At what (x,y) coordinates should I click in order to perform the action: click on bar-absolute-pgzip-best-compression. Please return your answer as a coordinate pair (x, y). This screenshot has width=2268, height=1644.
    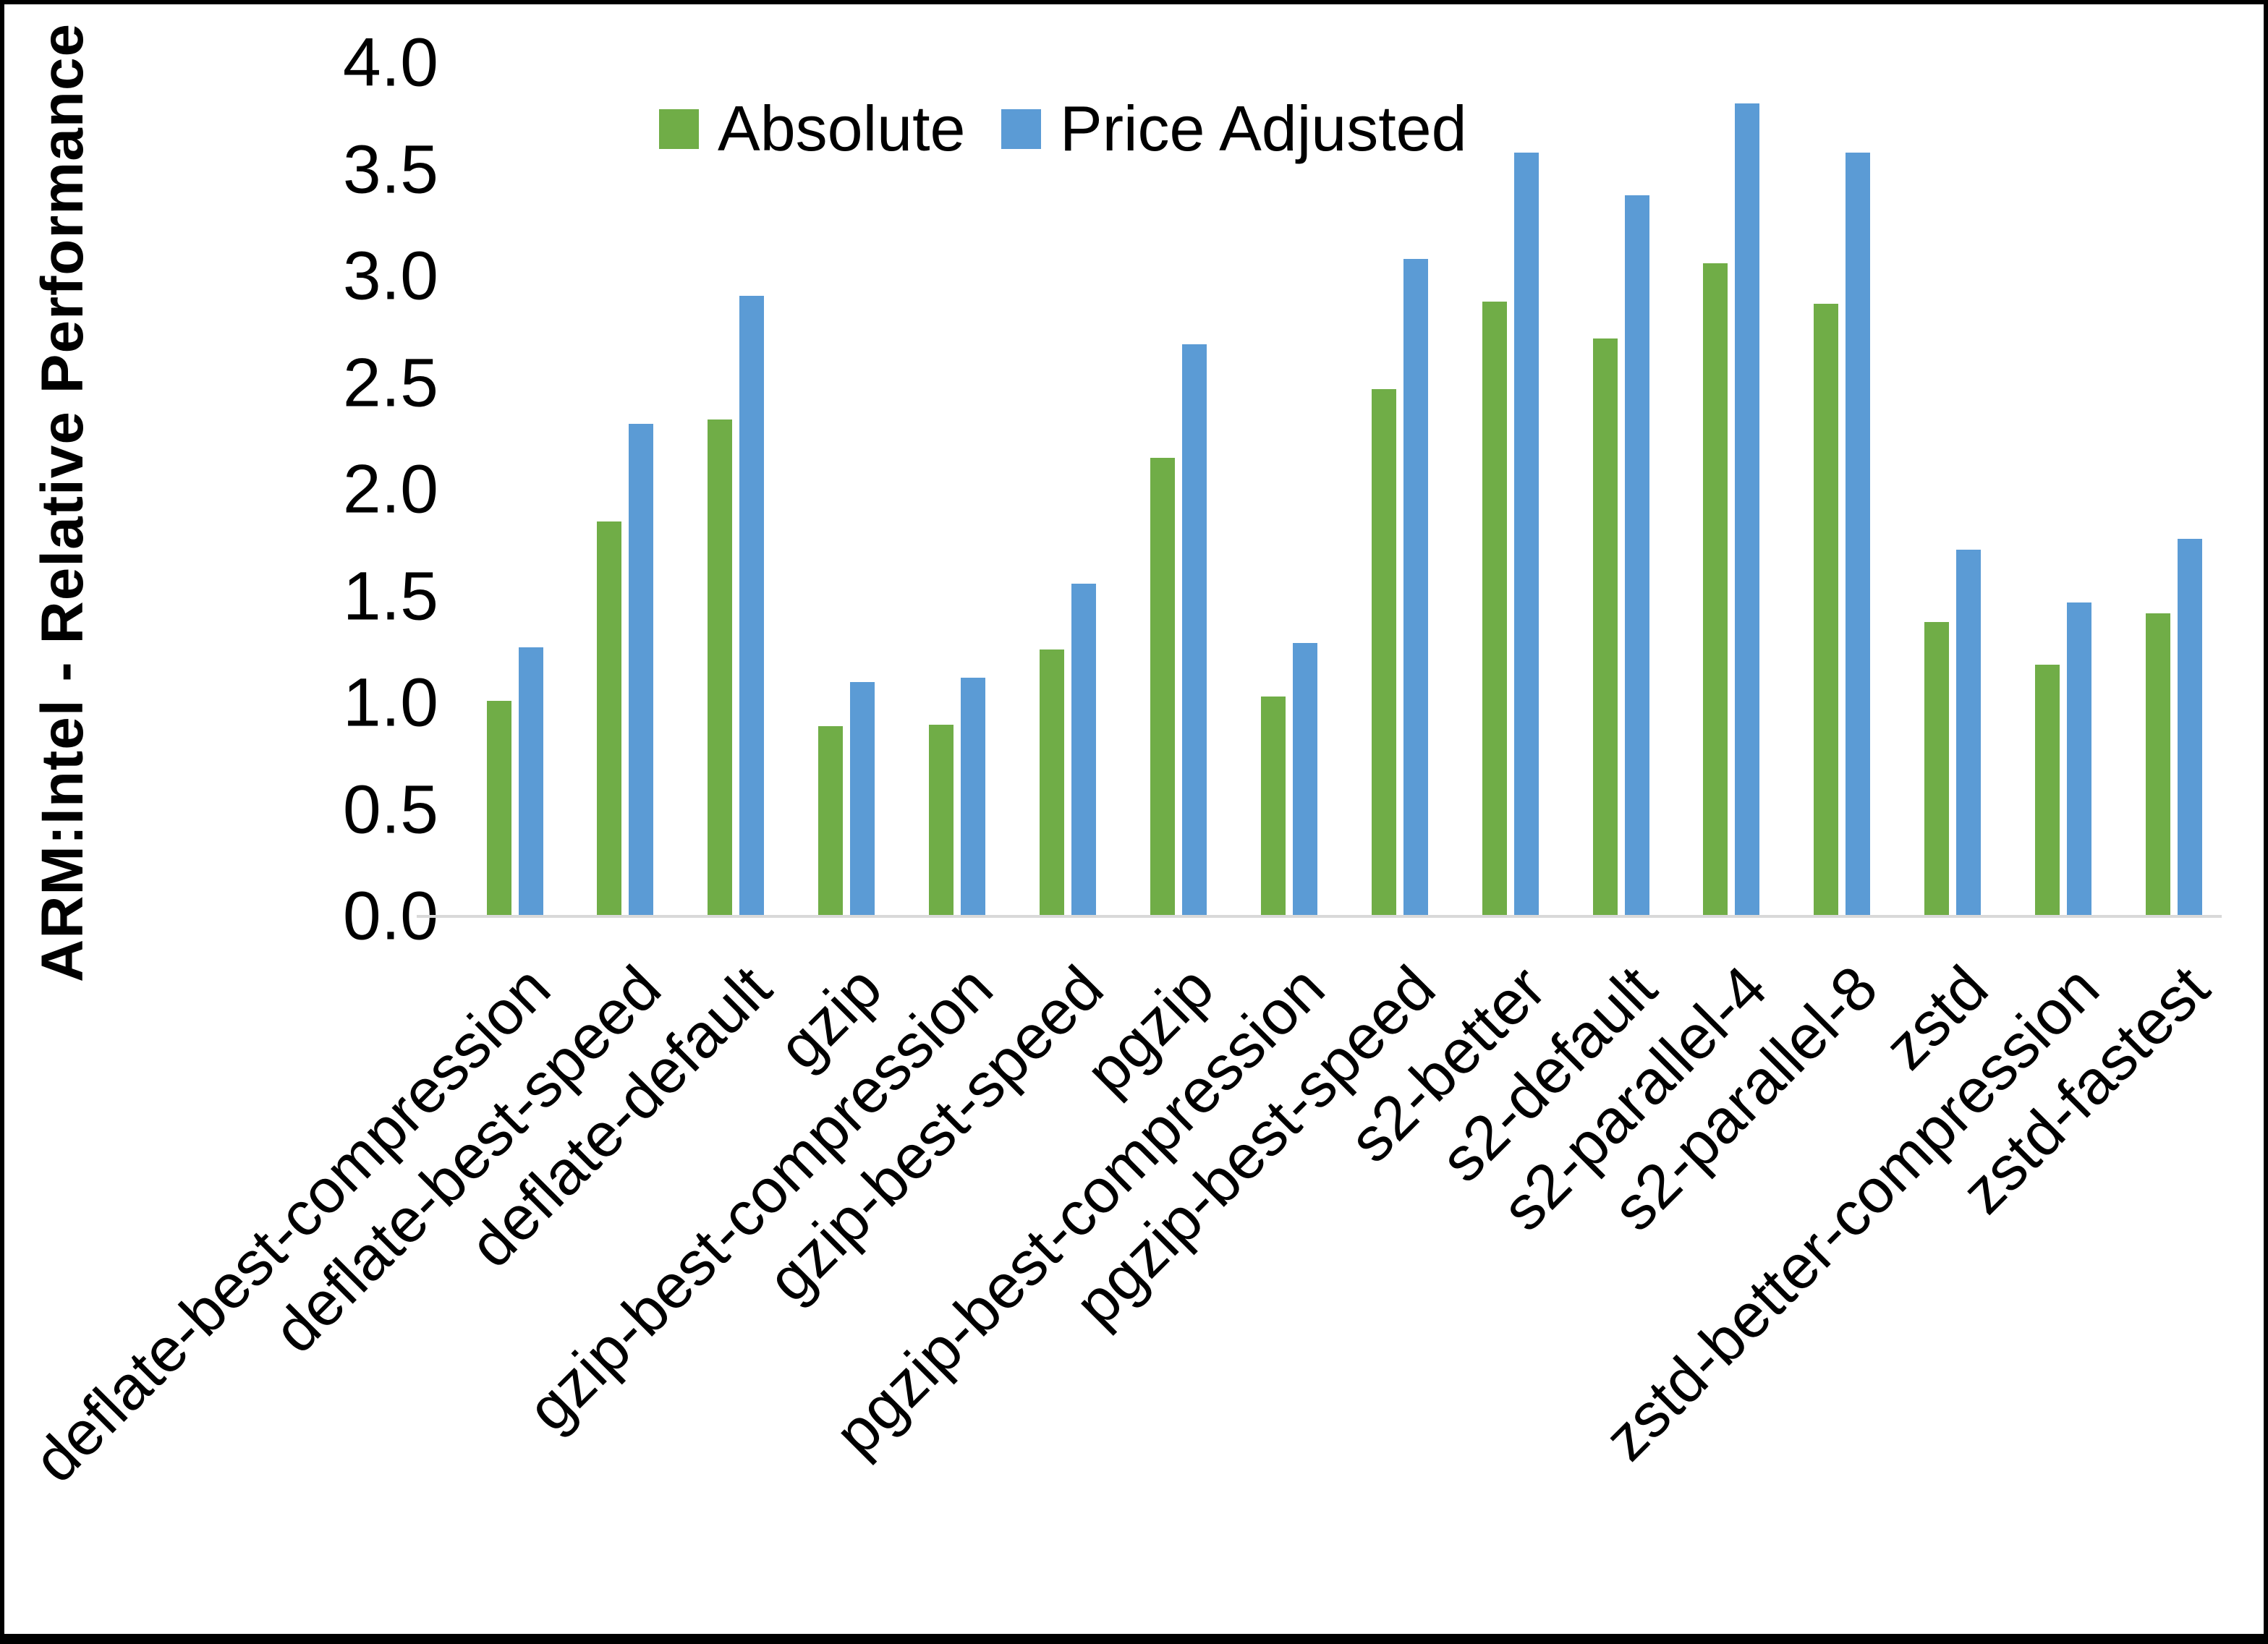
    Looking at the image, I should click on (1273, 806).